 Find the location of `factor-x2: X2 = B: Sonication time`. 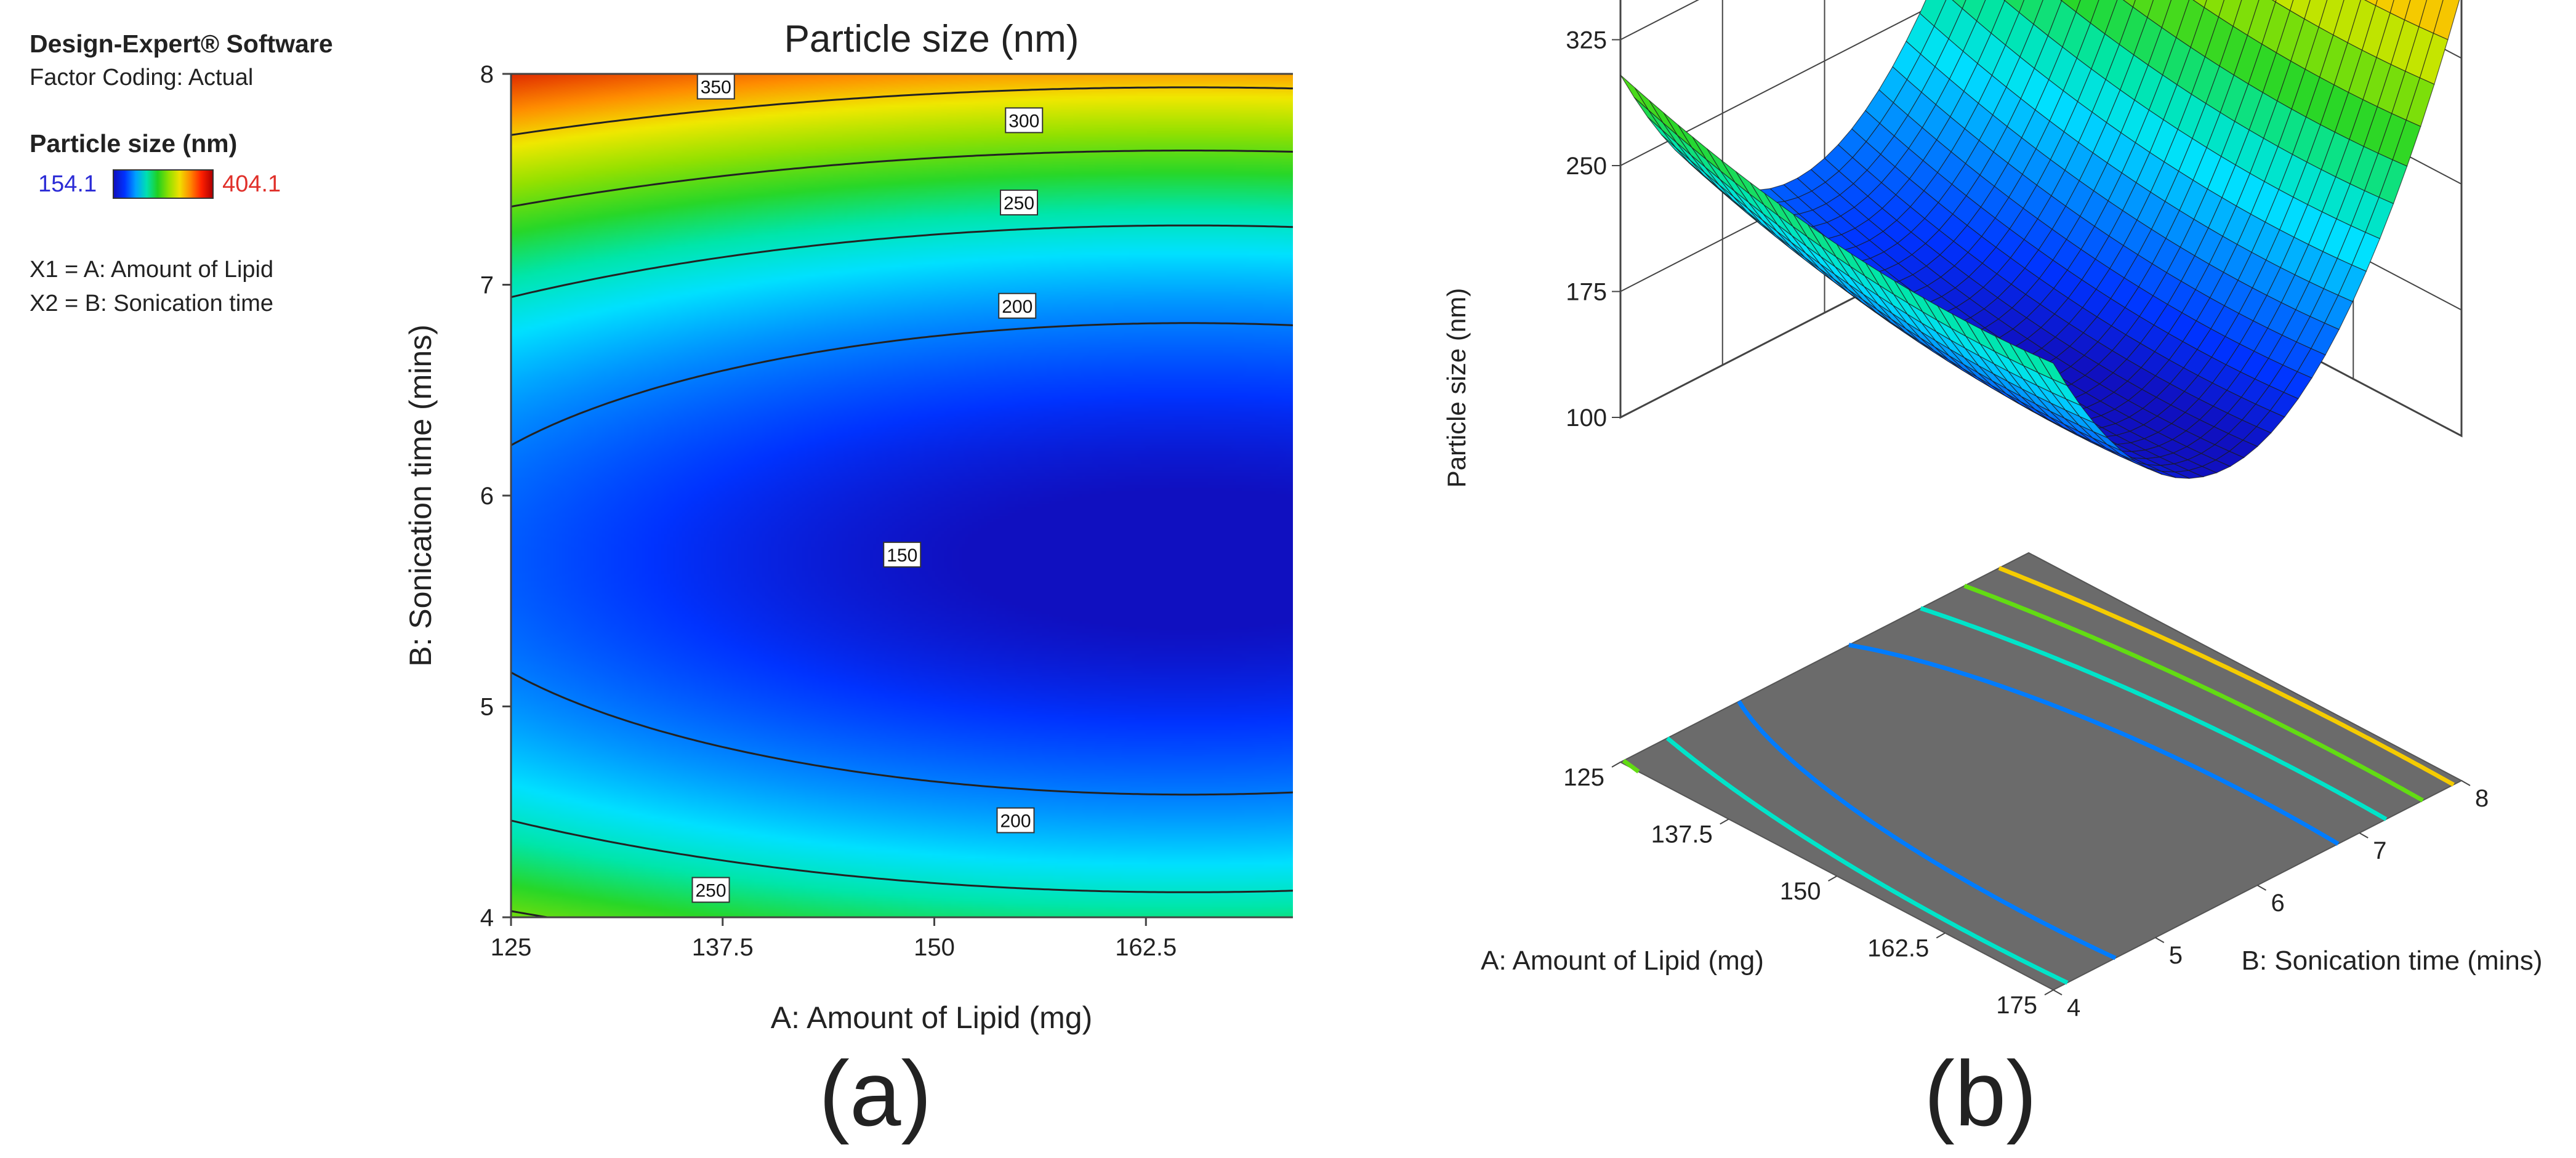

factor-x2: X2 = B: Sonication time is located at coordinates (152, 303).